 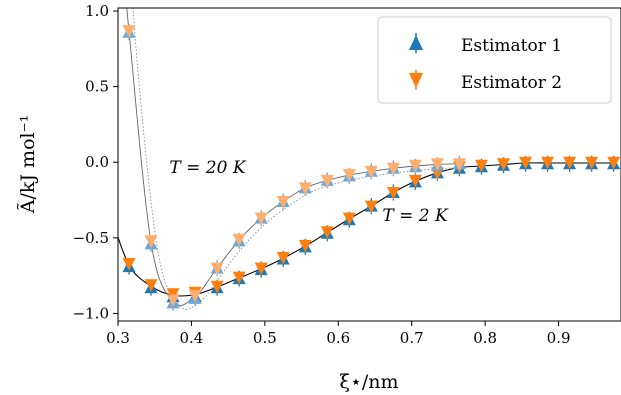 What do you see at coordinates (338, 338) in the screenshot?
I see `x-tick-label: 0.6` at bounding box center [338, 338].